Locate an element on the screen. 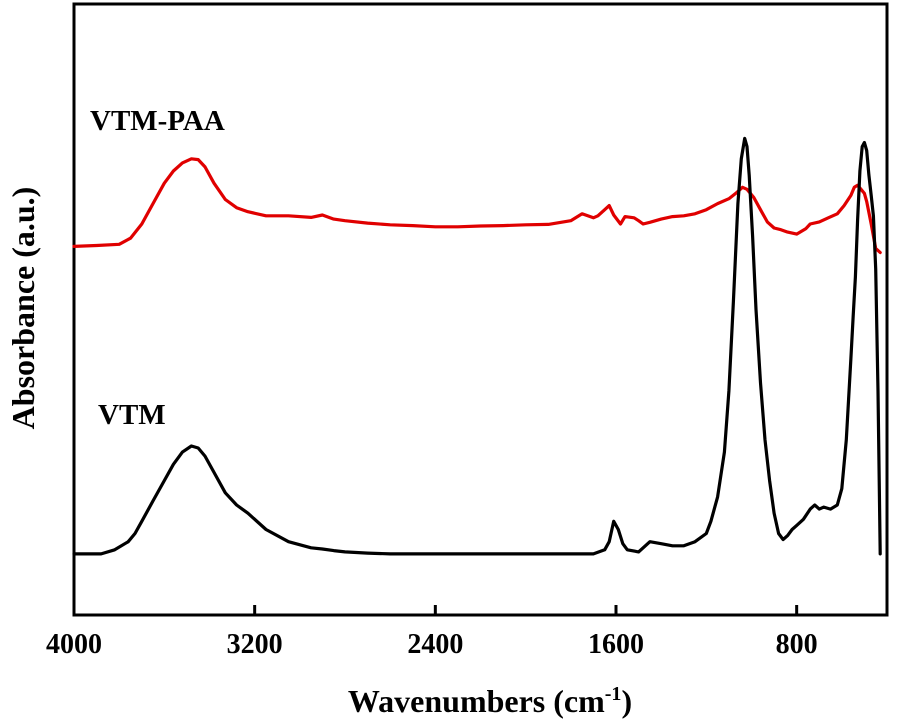  x-tick-label: 1600 is located at coordinates (616, 644).